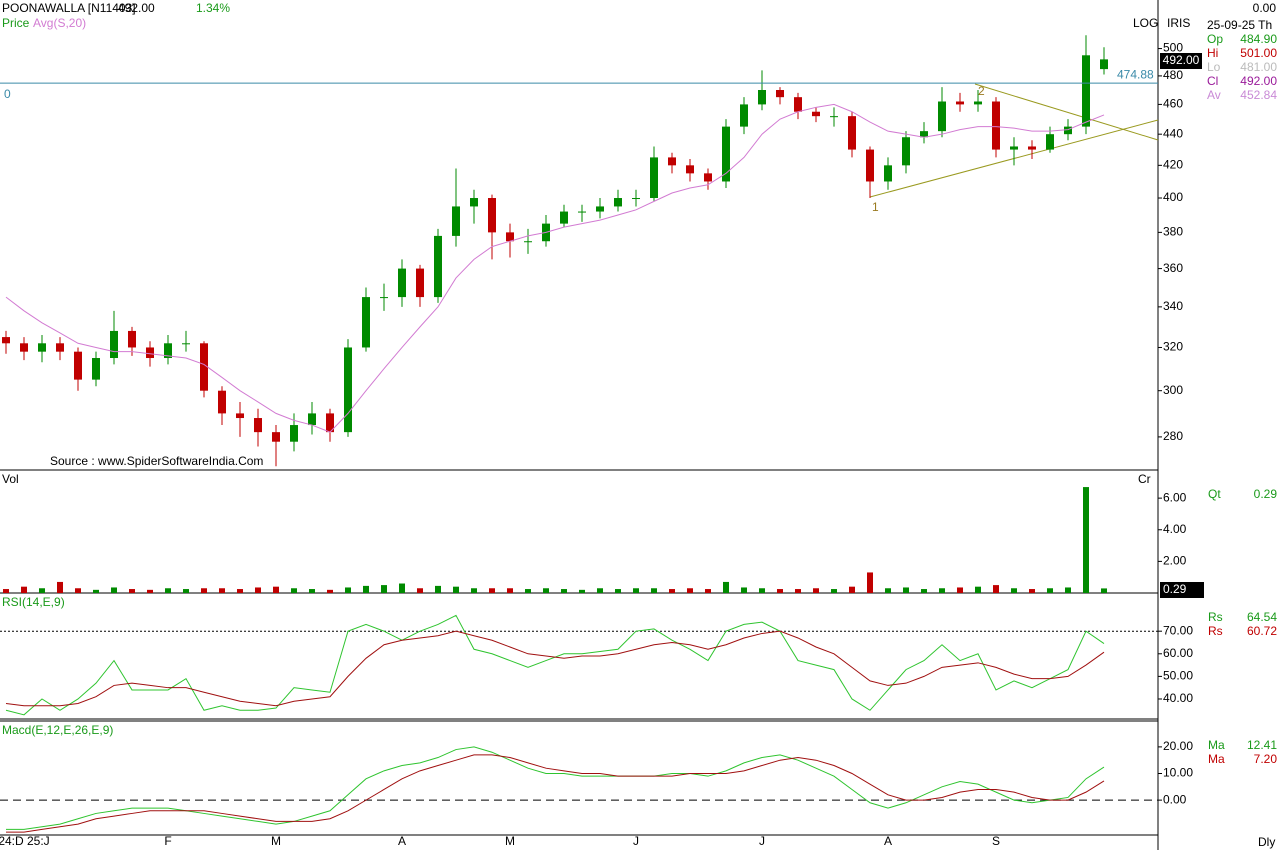 The height and width of the screenshot is (850, 1278). What do you see at coordinates (1173, 48) in the screenshot?
I see `y-tick-label: 500` at bounding box center [1173, 48].